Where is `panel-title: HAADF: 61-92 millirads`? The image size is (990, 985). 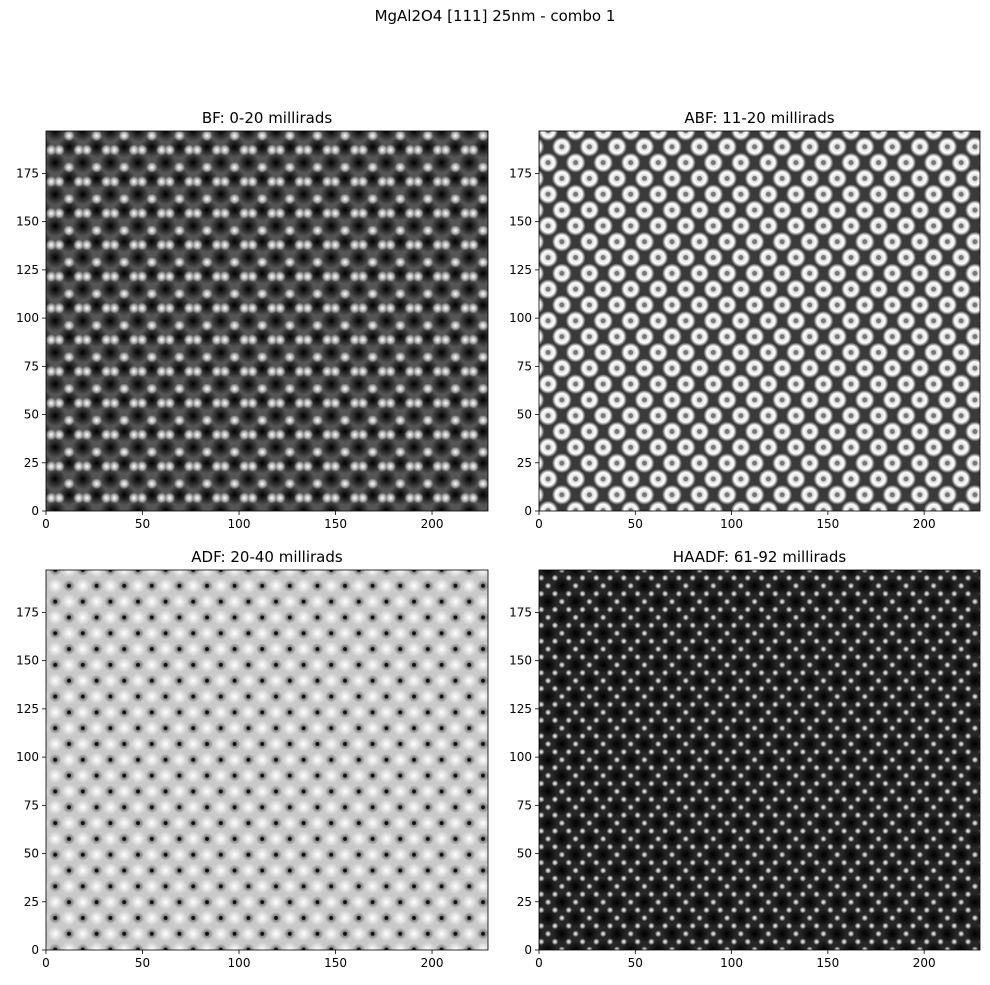 panel-title: HAADF: 61-92 millirads is located at coordinates (759, 557).